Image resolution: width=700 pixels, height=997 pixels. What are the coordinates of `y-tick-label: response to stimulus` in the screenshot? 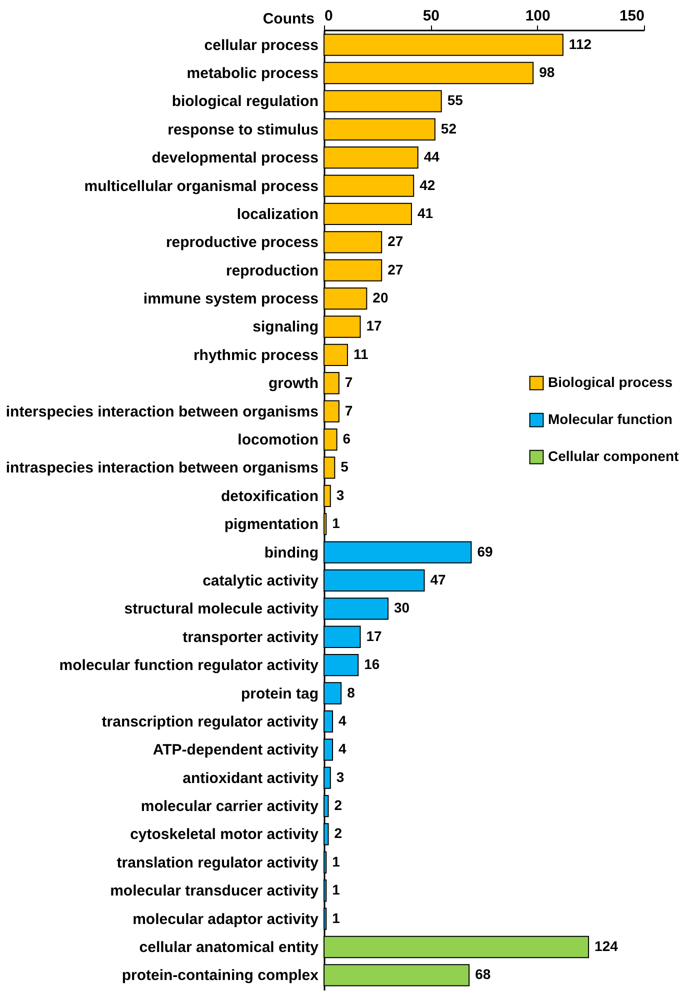 It's located at (243, 129).